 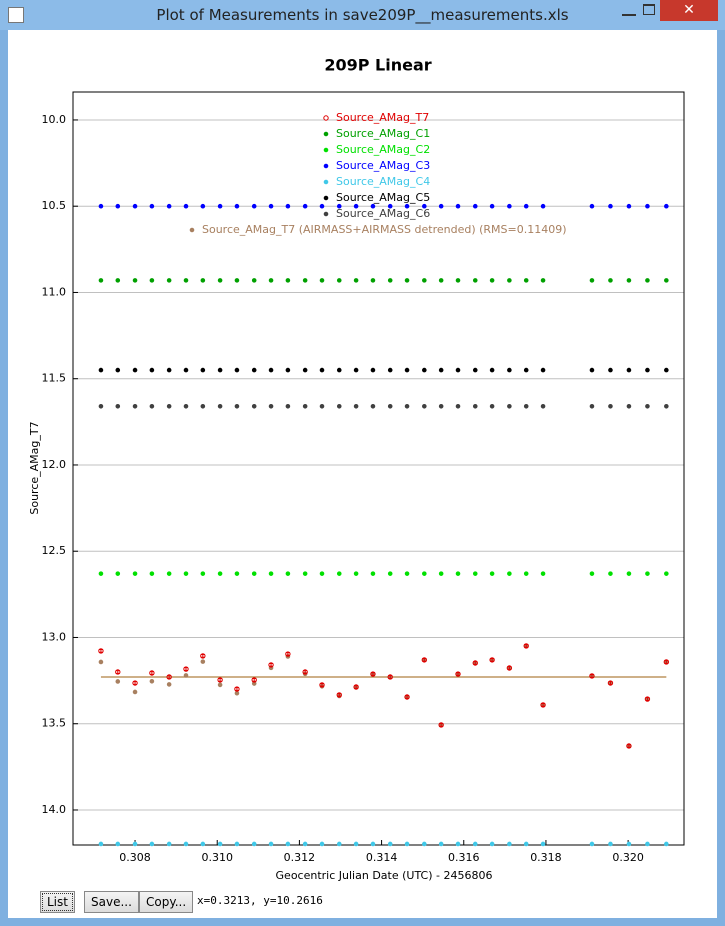 What do you see at coordinates (54, 291) in the screenshot?
I see `y-tick-label: 11.0` at bounding box center [54, 291].